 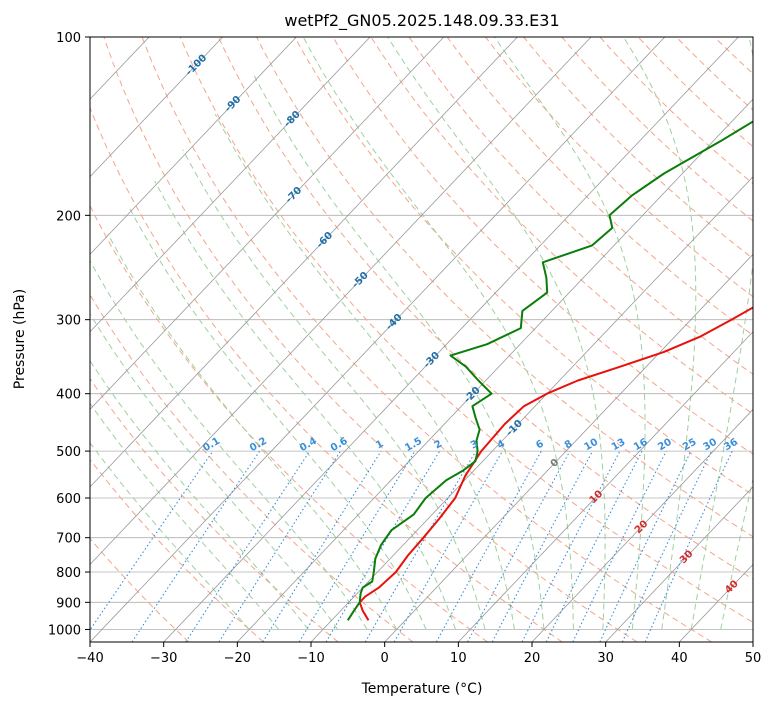 What do you see at coordinates (569, 444) in the screenshot?
I see `mixing-ratio-label: 8` at bounding box center [569, 444].